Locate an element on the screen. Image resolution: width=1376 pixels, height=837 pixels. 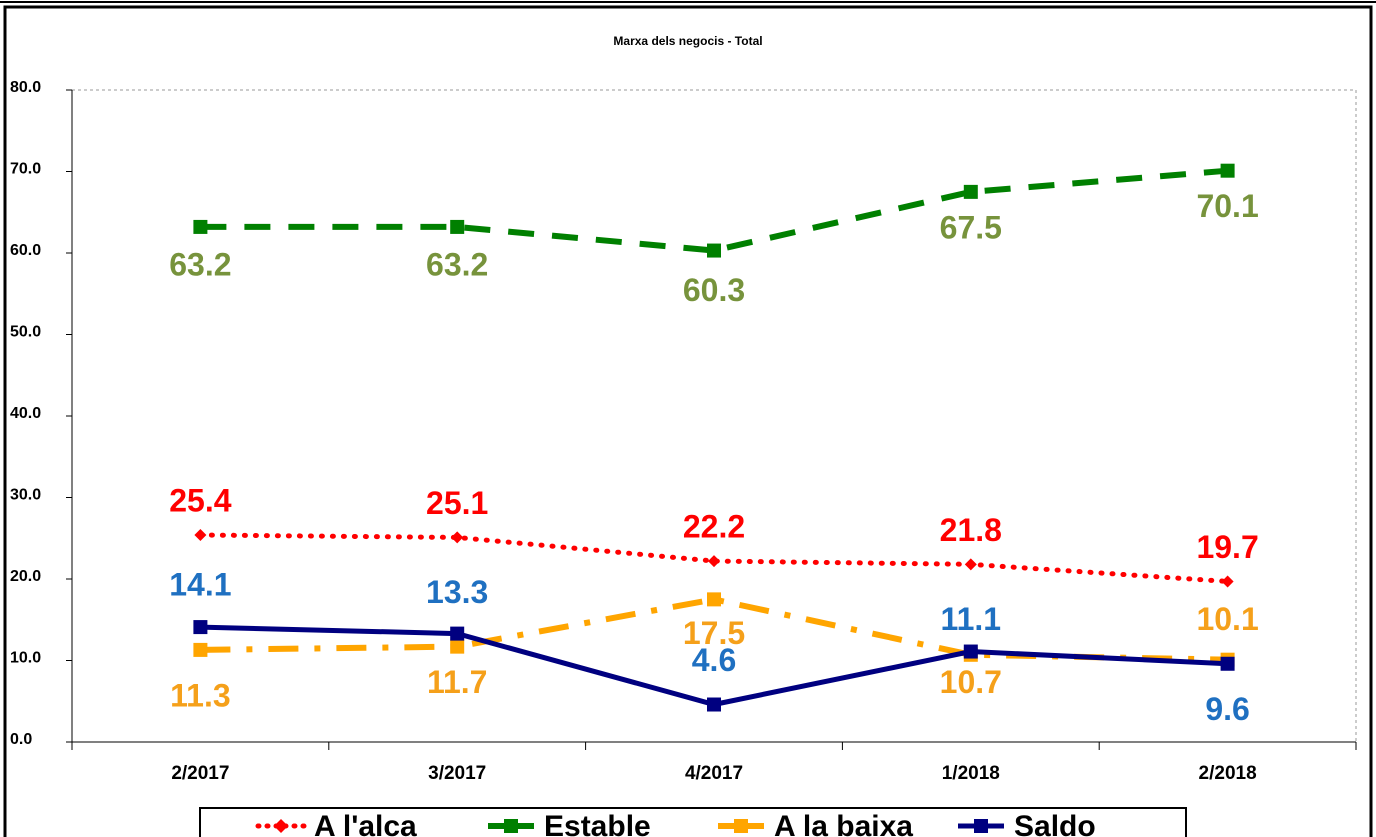
data-label: 19.7 is located at coordinates (1227, 547).